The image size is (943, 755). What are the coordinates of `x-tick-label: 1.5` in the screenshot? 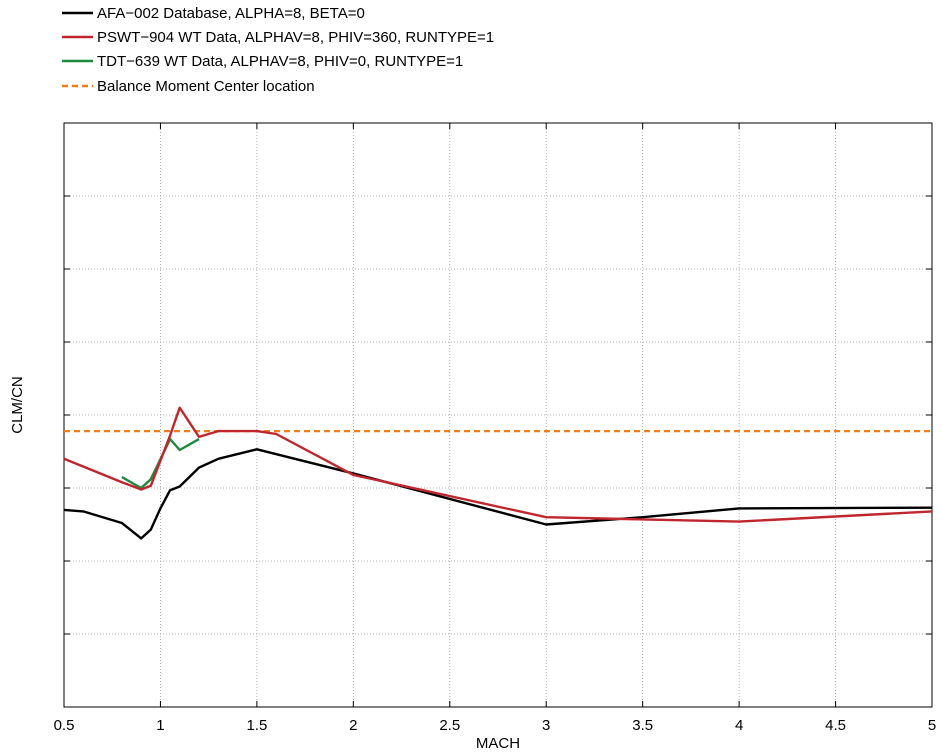 It's located at (256, 725).